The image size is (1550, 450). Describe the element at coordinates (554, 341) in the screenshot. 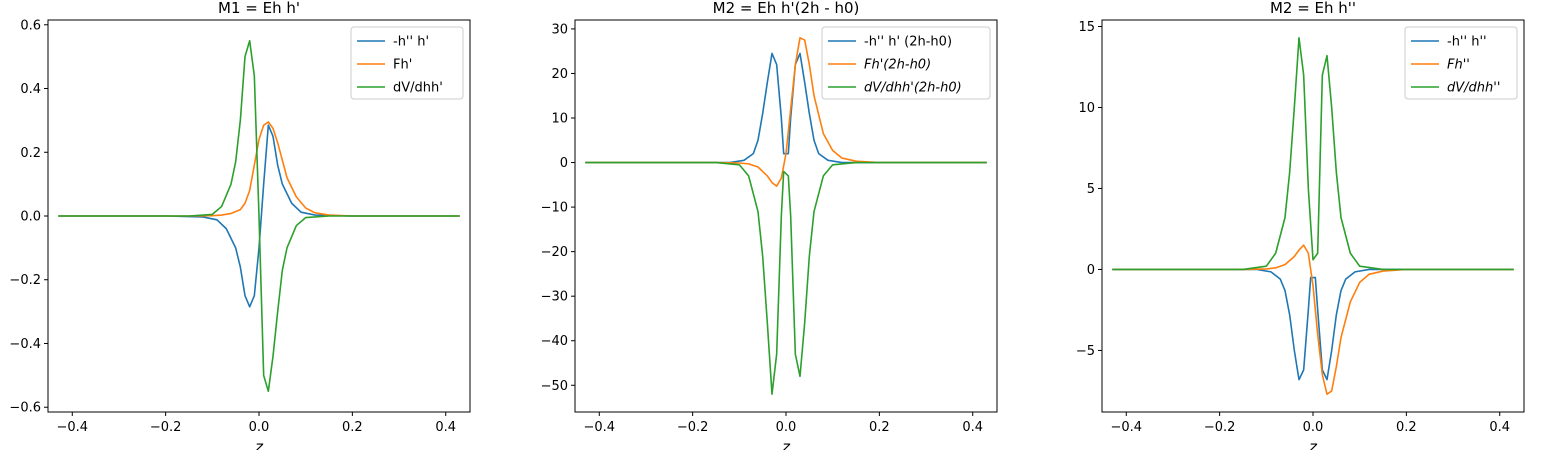

I see `y-tick-label: −40` at that location.